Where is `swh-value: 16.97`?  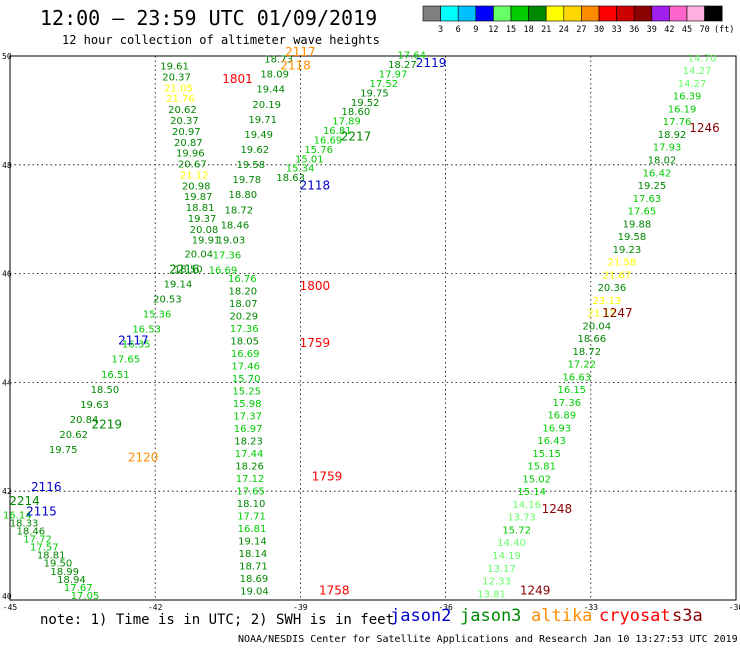 swh-value: 16.97 is located at coordinates (248, 429).